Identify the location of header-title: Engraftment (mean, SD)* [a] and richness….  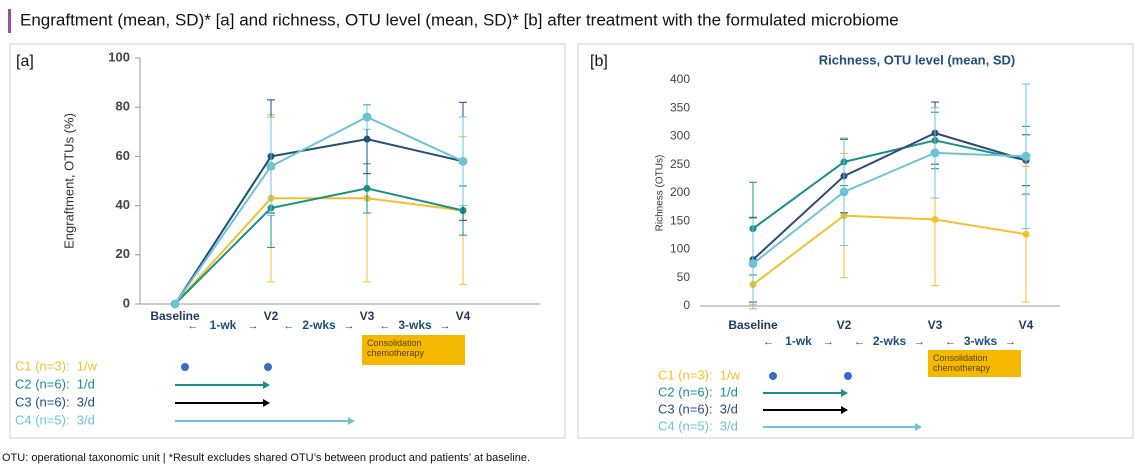
(459, 19).